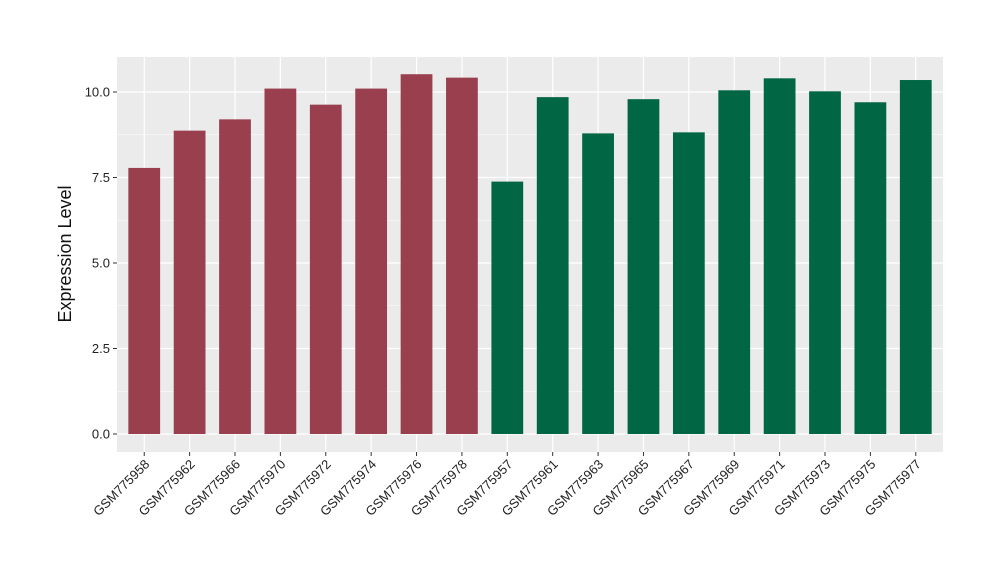 The height and width of the screenshot is (580, 1000). What do you see at coordinates (97, 92) in the screenshot?
I see `y-tick-label: 10.0` at bounding box center [97, 92].